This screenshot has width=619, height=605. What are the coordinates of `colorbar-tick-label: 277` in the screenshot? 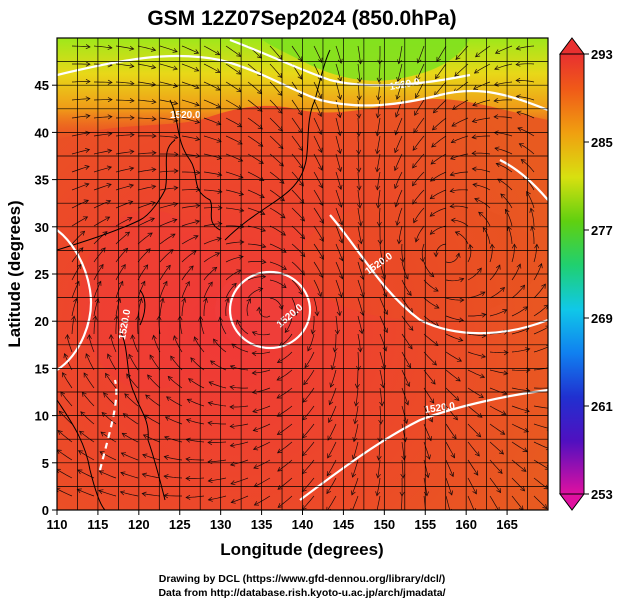 It's located at (602, 230).